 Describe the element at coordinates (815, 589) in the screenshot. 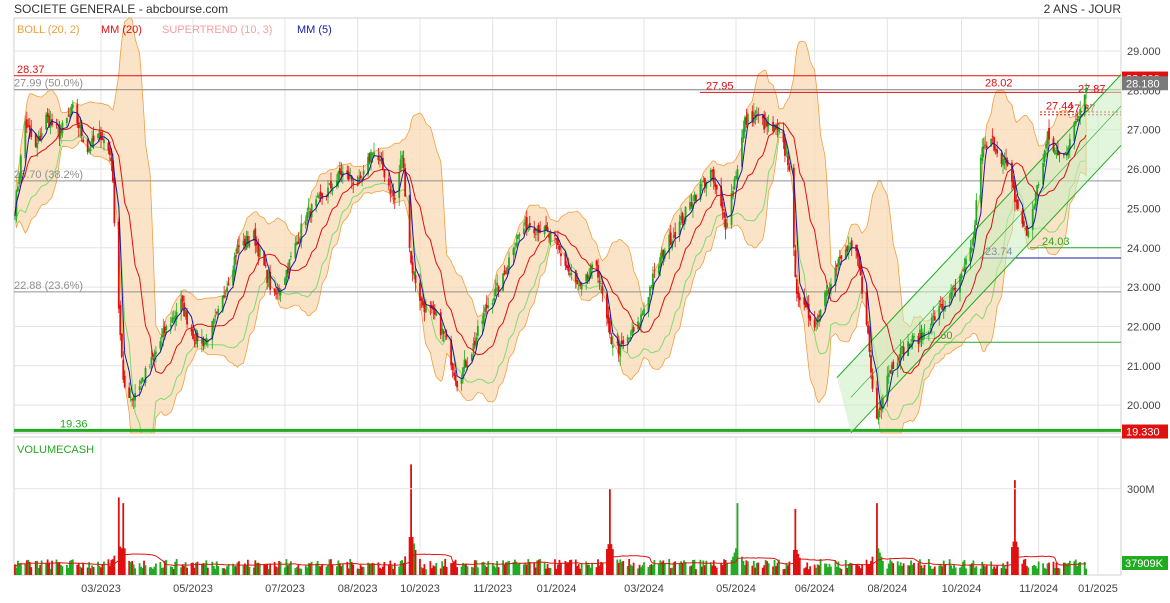

I see `x-tick-label: 06/2024` at that location.